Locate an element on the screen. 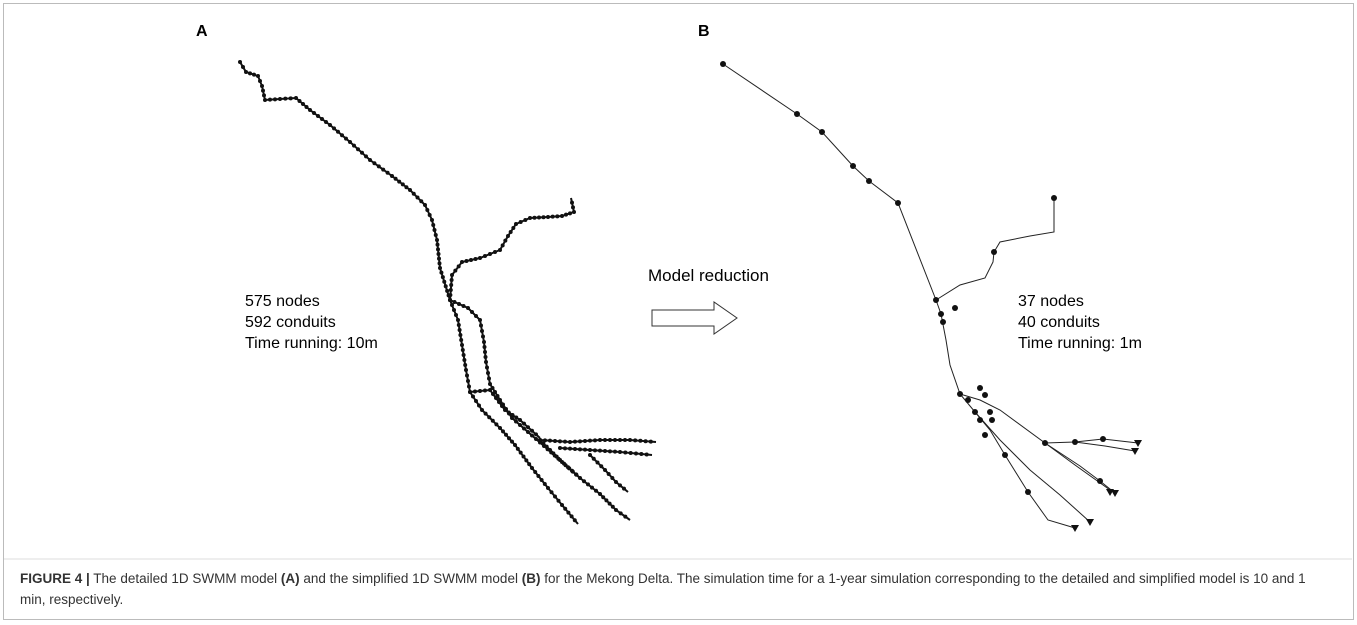 This screenshot has width=1357, height=625. stat: 37 nodes is located at coordinates (1051, 301).